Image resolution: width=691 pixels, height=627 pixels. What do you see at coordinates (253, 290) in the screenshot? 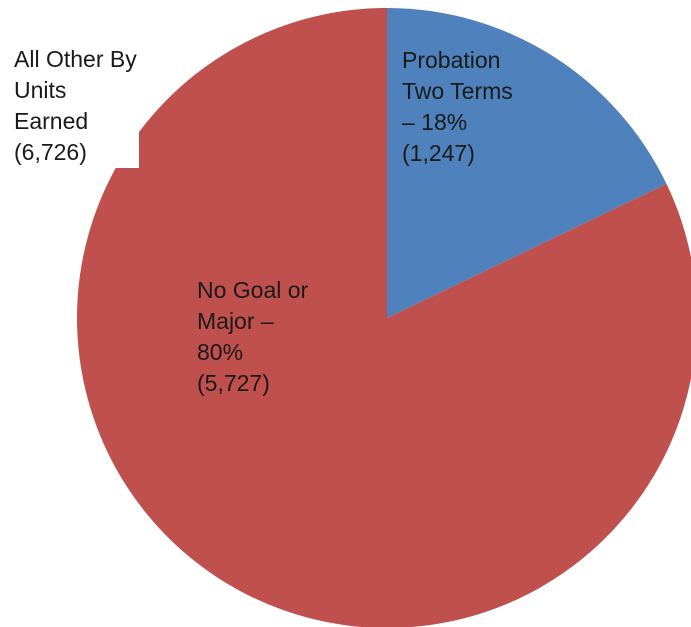
I see `slice-label-line: No Goal or` at bounding box center [253, 290].